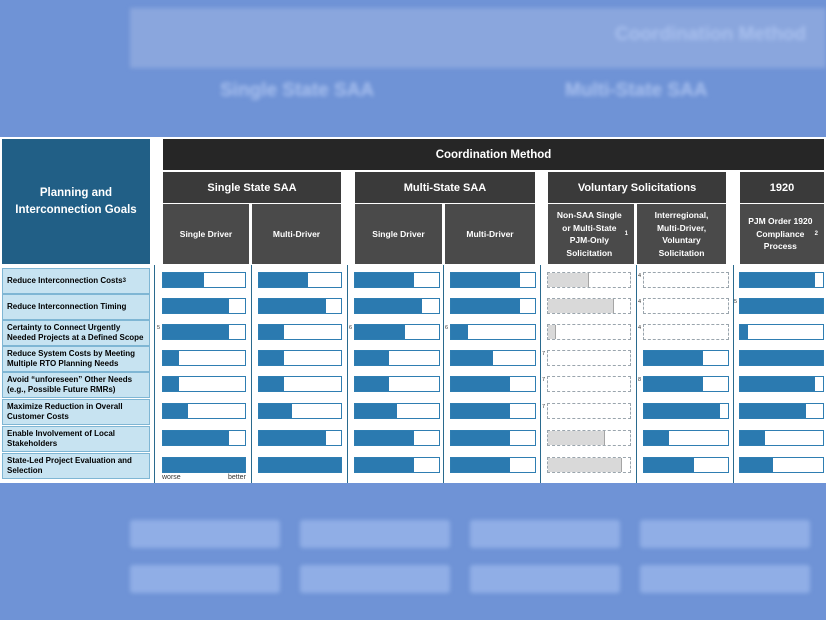 The height and width of the screenshot is (620, 826). What do you see at coordinates (637, 187) in the screenshot?
I see `group-voluntary-solicitations: Voluntary Solicitations` at bounding box center [637, 187].